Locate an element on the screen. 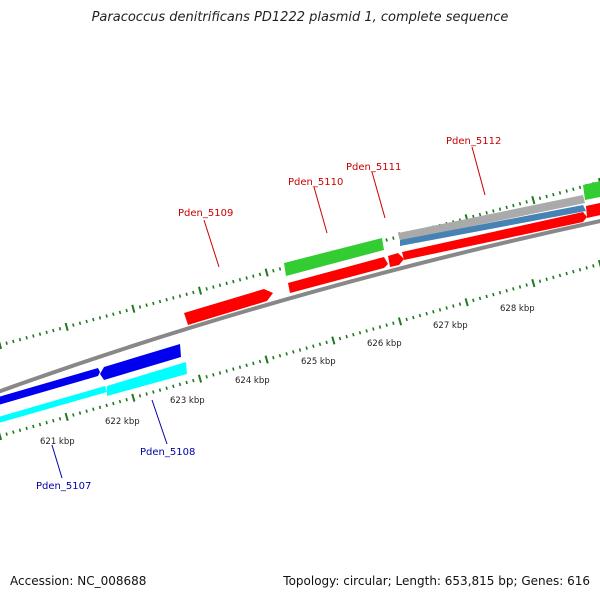 The height and width of the screenshot is (600, 600). gene-label-pden-5111: Pden_5111 is located at coordinates (373, 167).